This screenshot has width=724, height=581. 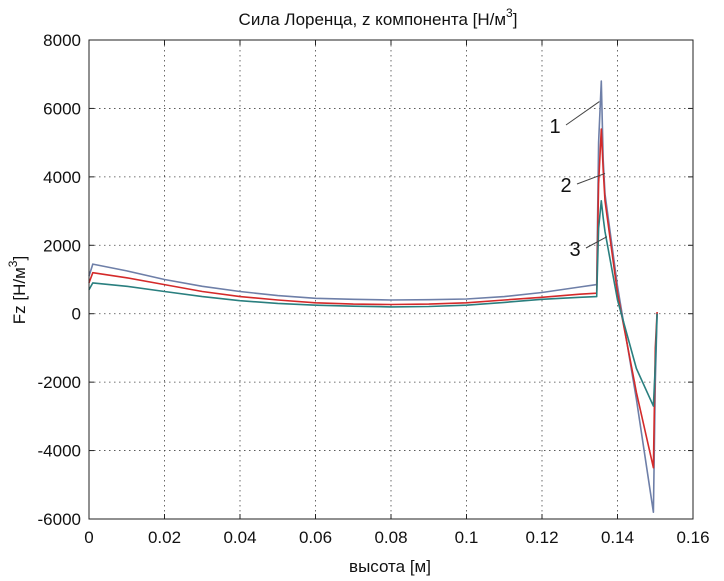 What do you see at coordinates (62, 177) in the screenshot?
I see `y-tick-label: 4000` at bounding box center [62, 177].